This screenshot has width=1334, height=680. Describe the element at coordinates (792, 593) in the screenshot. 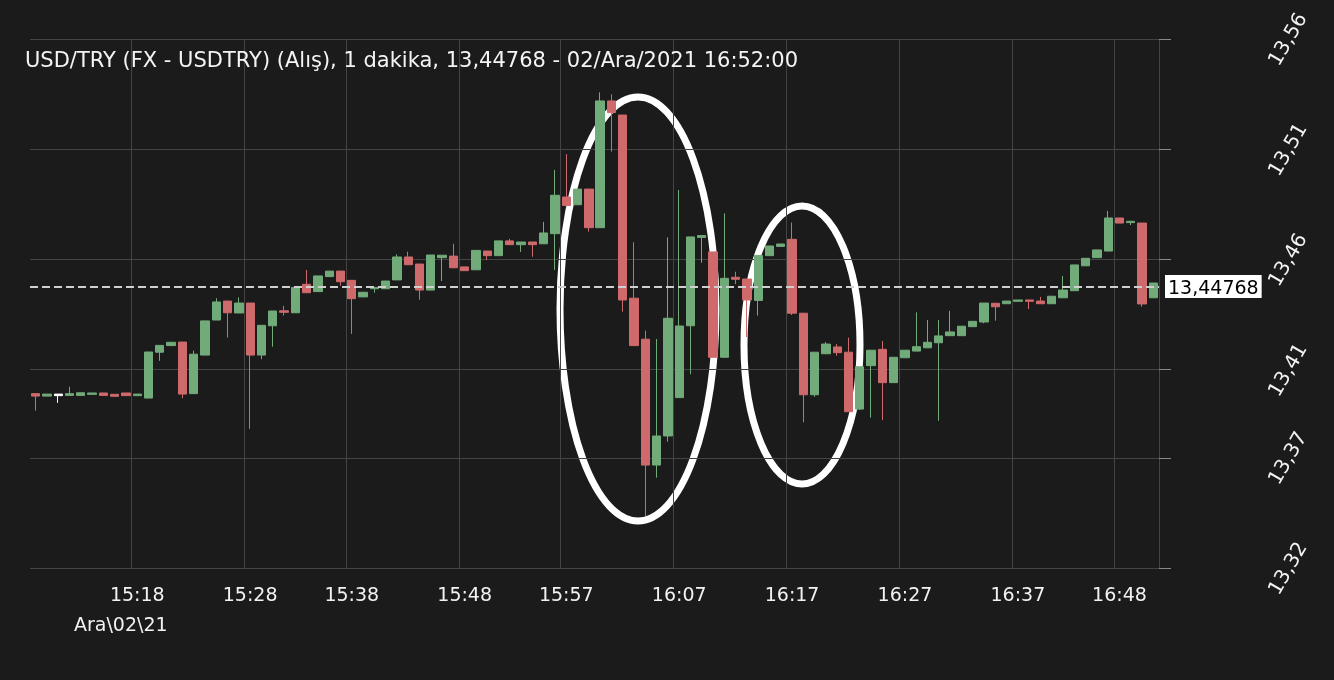

I see `x-tick-label: 16:17` at that location.